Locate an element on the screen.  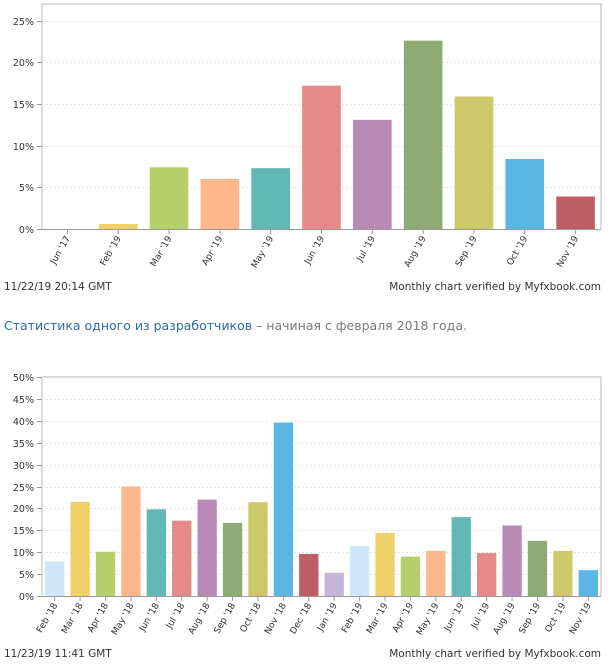
caption-developer-link: Статистика одного из разработчиков is located at coordinates (128, 325).